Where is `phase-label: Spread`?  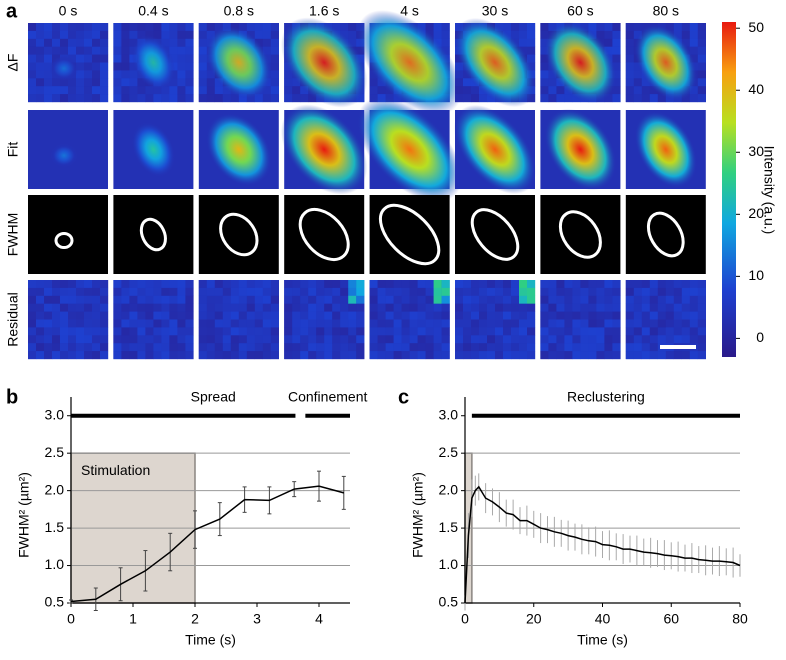 phase-label: Spread is located at coordinates (213, 396).